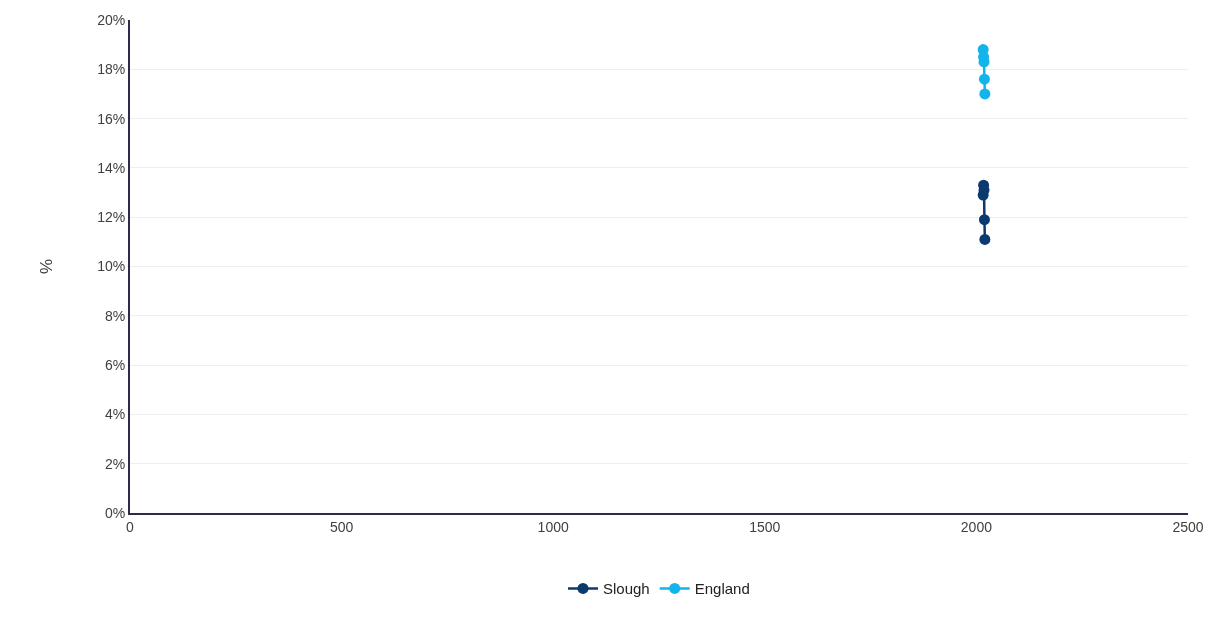 This screenshot has height=617, width=1218. Describe the element at coordinates (553, 526) in the screenshot. I see `x-tick-label: 1000` at that location.